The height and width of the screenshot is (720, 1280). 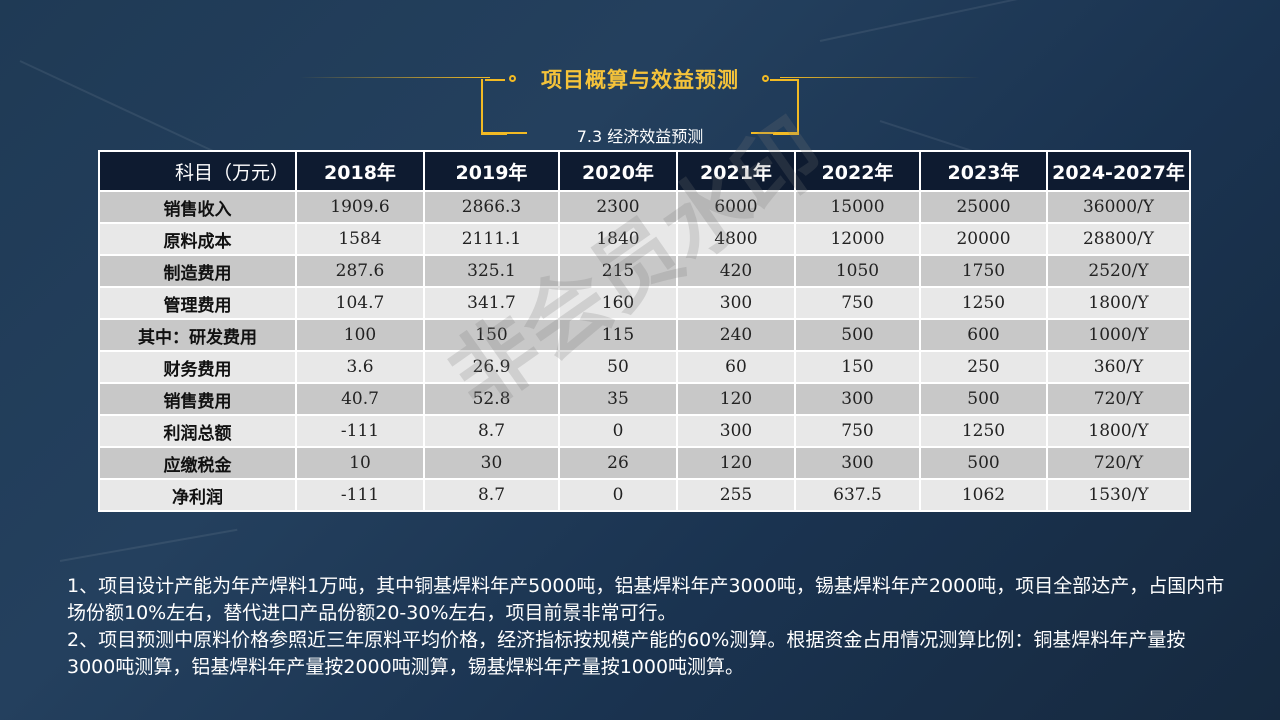 I want to click on title-dot-left, so click(x=512, y=78).